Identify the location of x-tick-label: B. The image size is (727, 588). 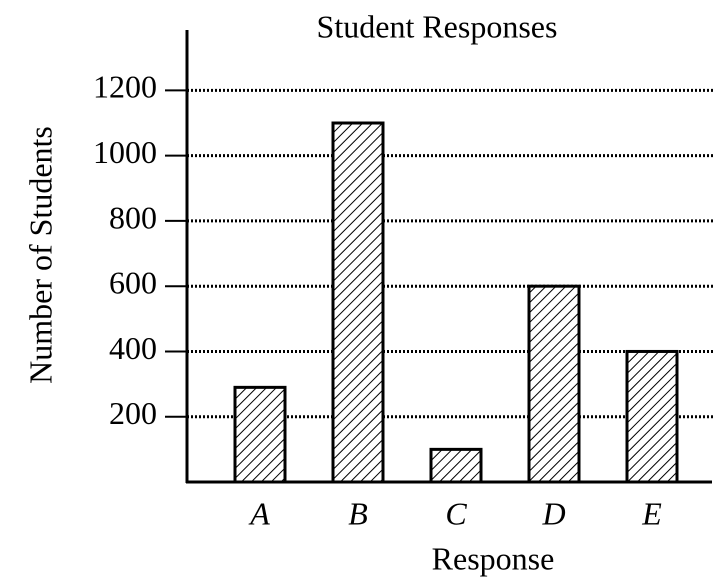
(358, 513).